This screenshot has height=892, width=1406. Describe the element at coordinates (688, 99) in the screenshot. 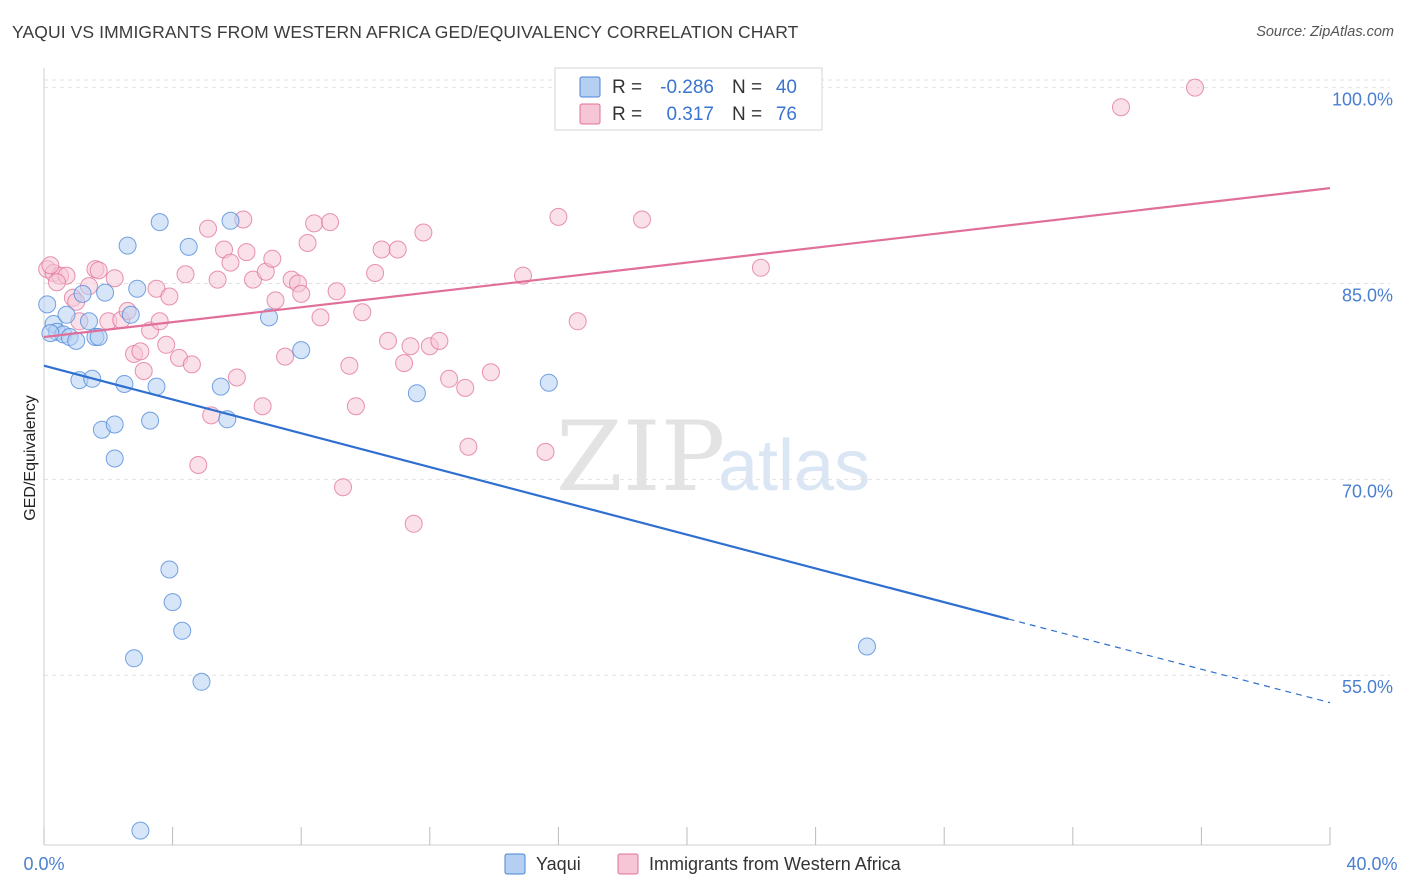

I see `stats-legend: R = -0.286 N = 40 R = 0.317 N = 76` at that location.